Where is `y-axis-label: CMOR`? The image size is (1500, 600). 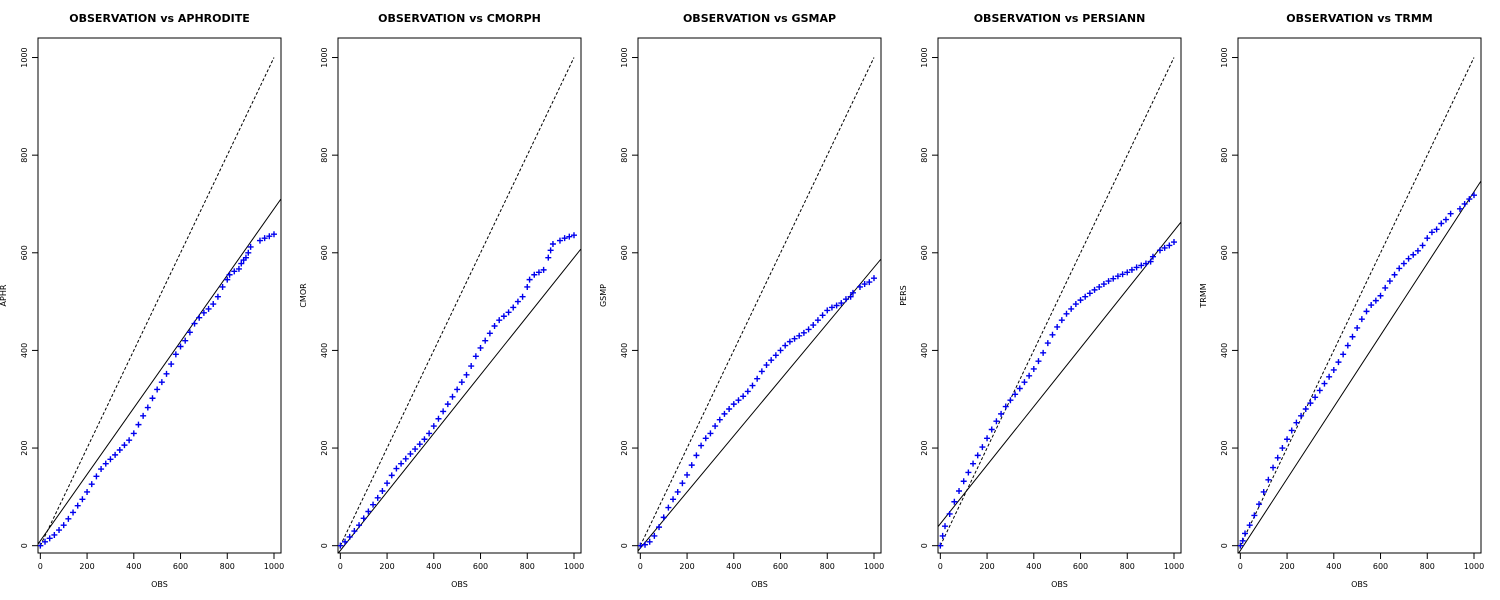 y-axis-label: CMOR is located at coordinates (303, 295).